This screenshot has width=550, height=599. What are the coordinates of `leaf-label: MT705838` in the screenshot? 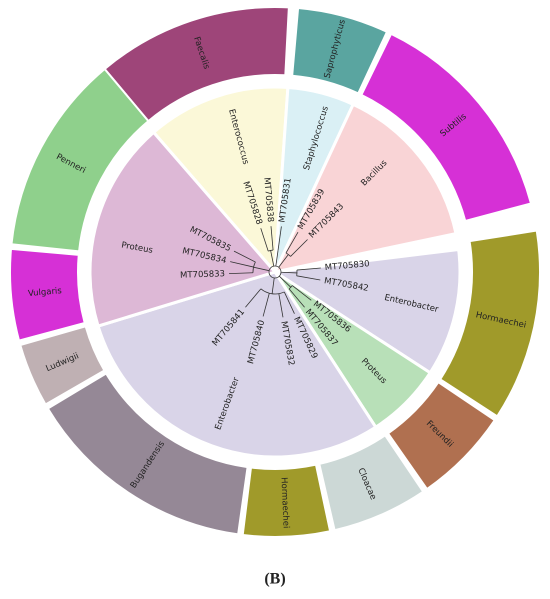 It's located at (268, 200).